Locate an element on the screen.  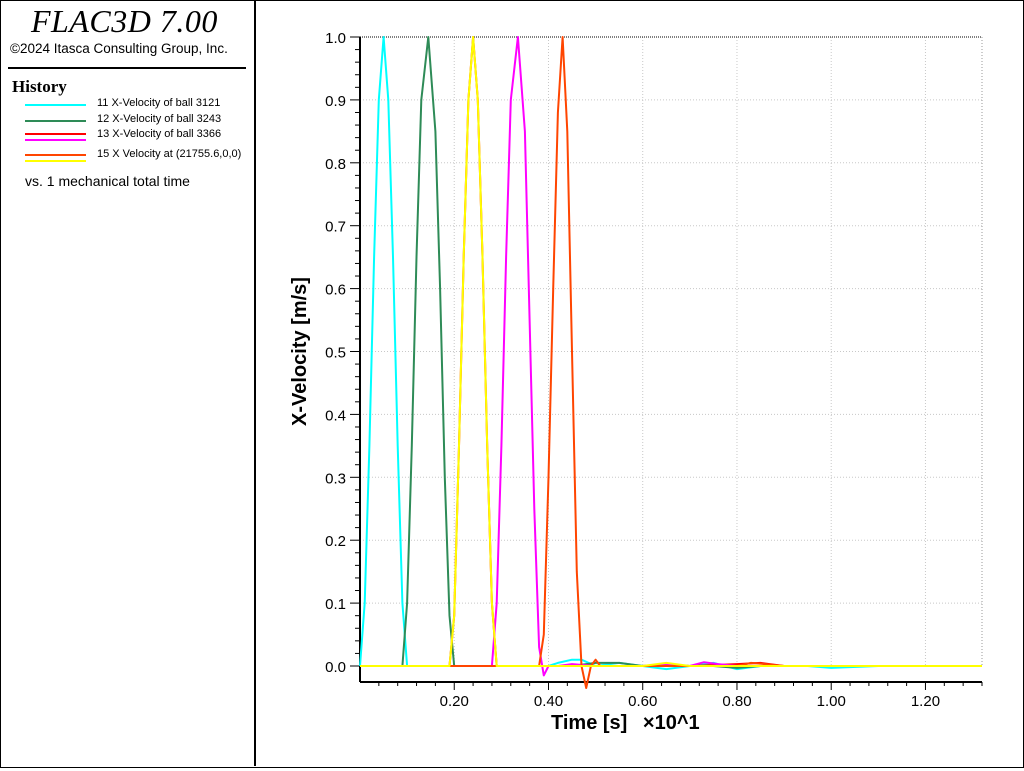
x-tick-label: 1.20 is located at coordinates (925, 701).